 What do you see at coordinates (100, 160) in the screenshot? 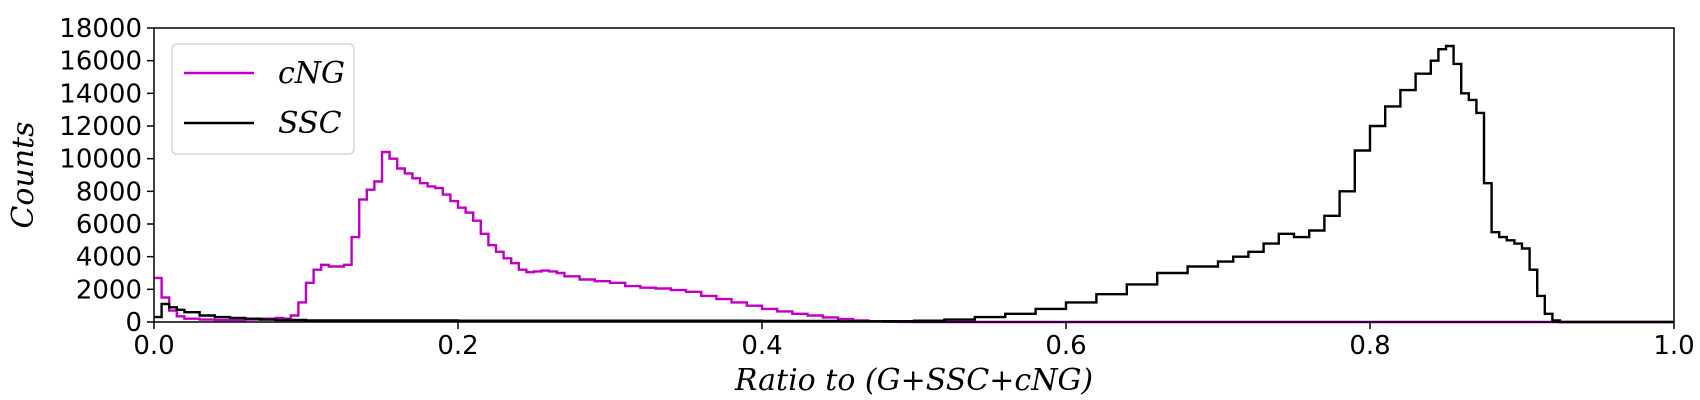
I see `y-tick-label: 10000` at bounding box center [100, 160].